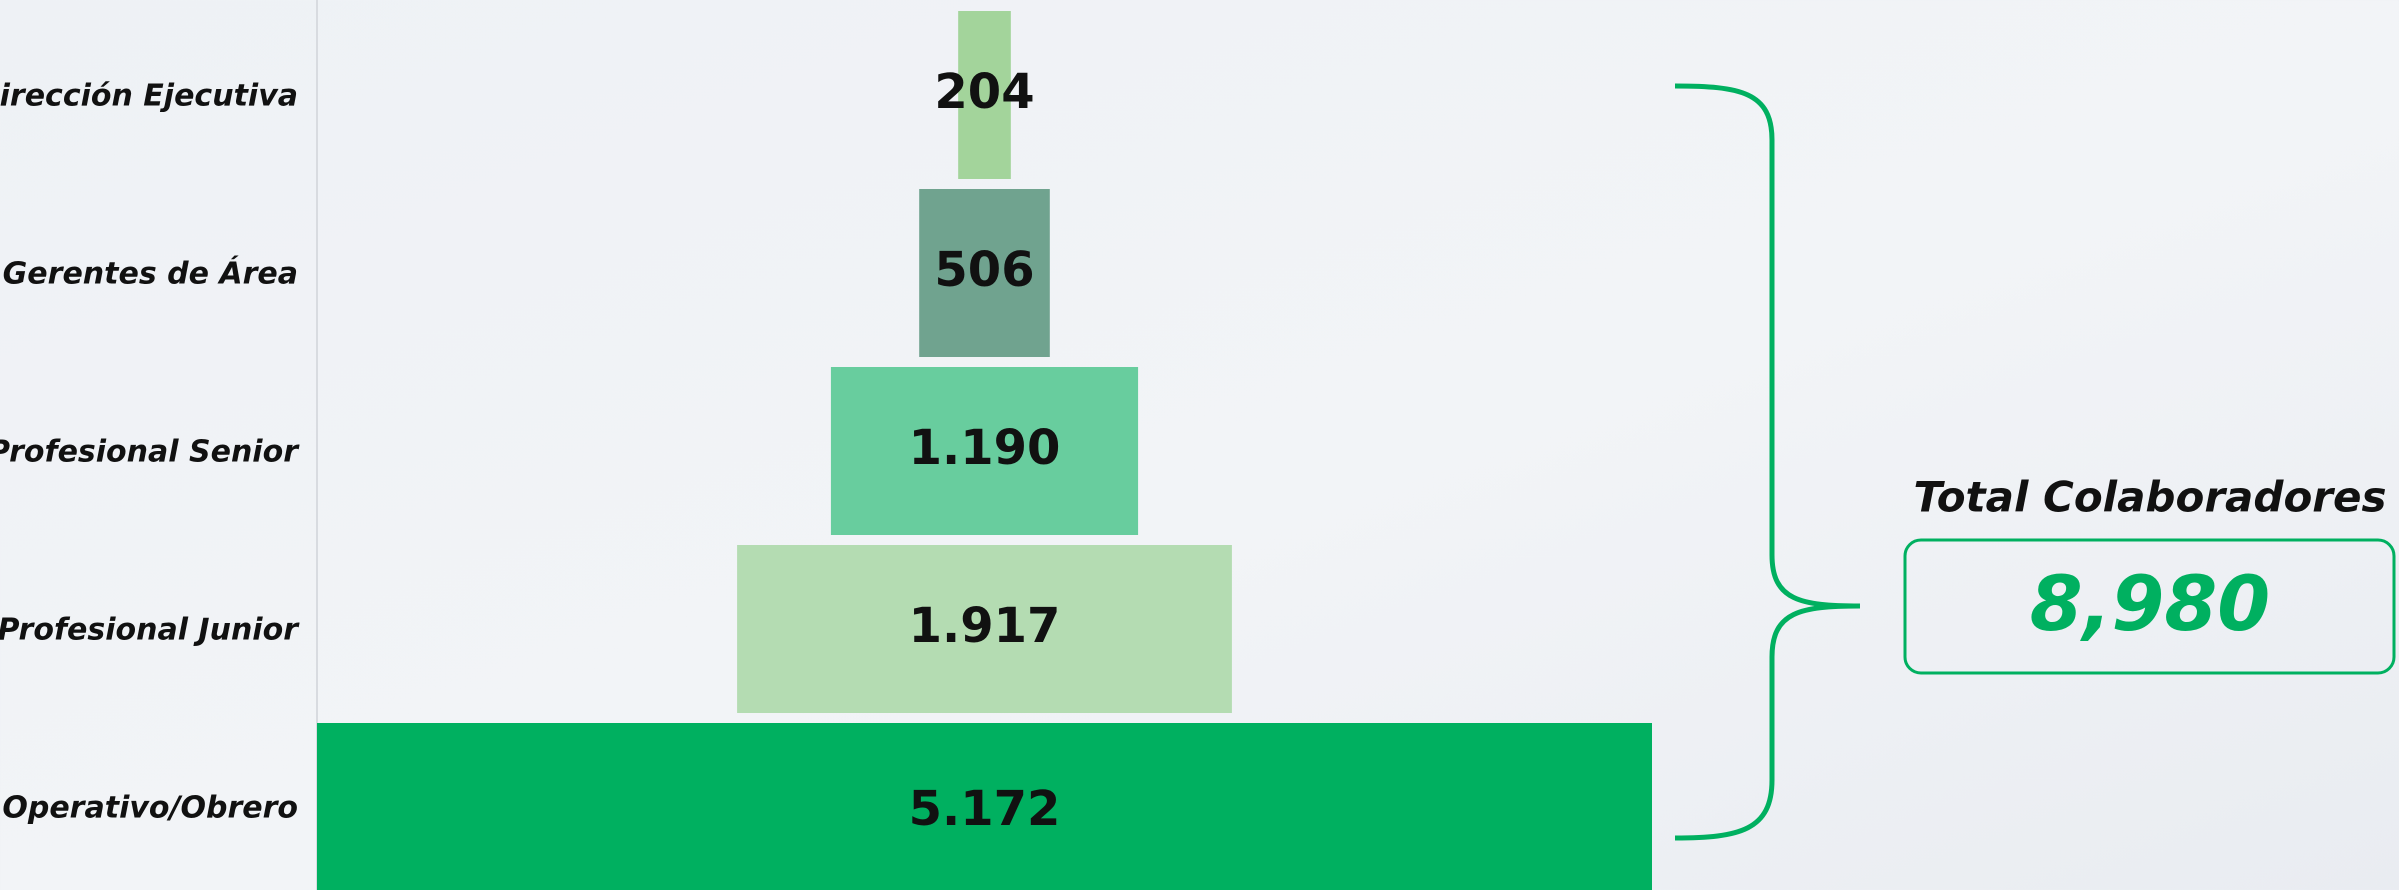 This screenshot has height=890, width=2399. What do you see at coordinates (985, 448) in the screenshot?
I see `value-label: 1.190` at bounding box center [985, 448].